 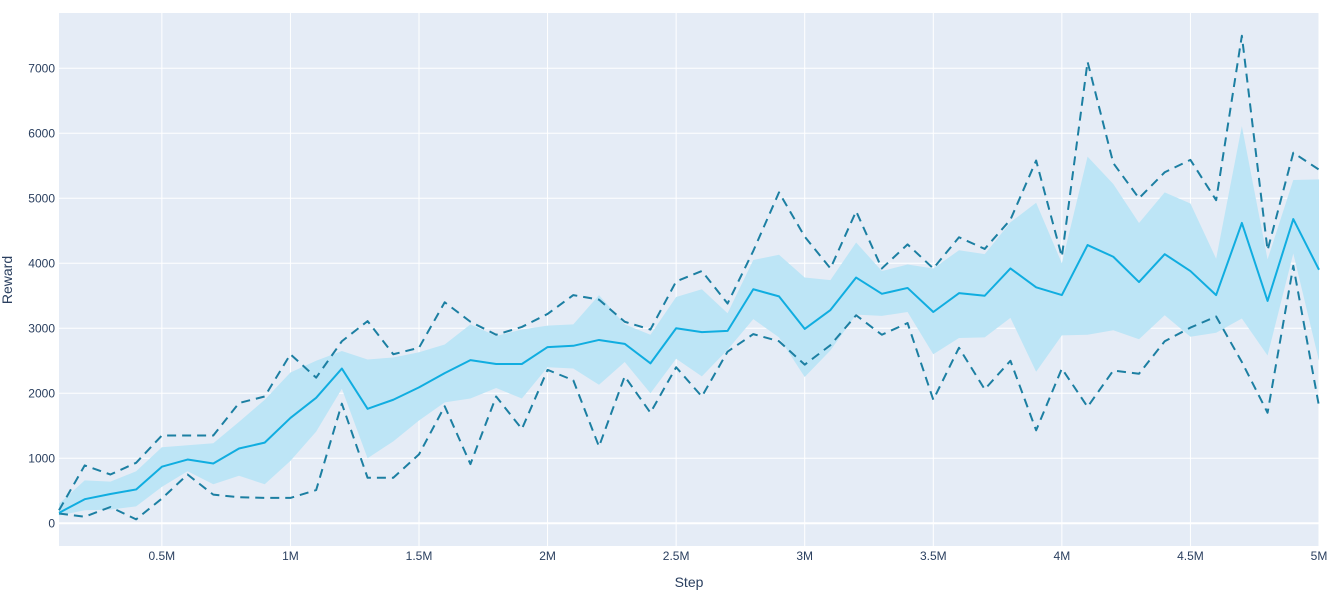 What do you see at coordinates (41, 68) in the screenshot?
I see `y-tick-label: 7000` at bounding box center [41, 68].